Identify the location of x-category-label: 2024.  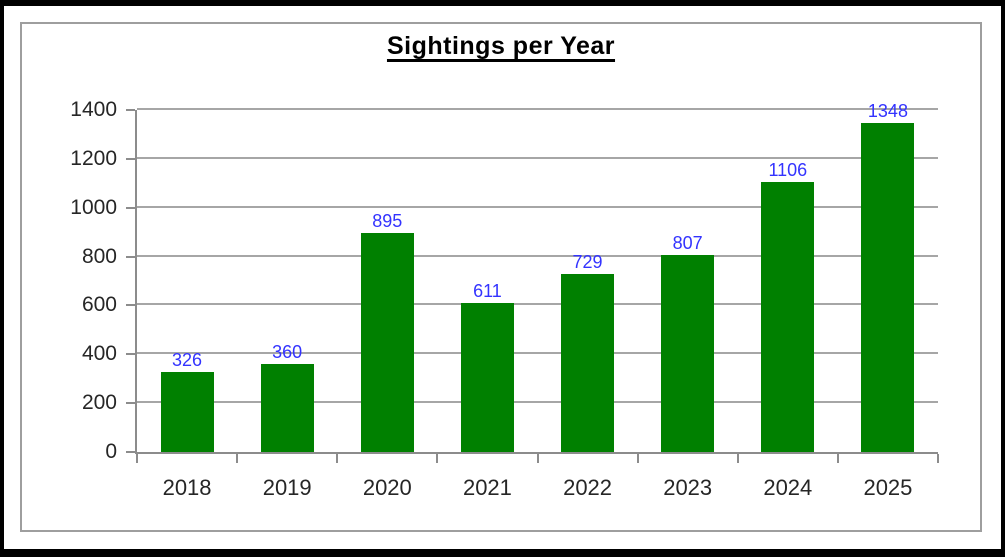
(788, 487).